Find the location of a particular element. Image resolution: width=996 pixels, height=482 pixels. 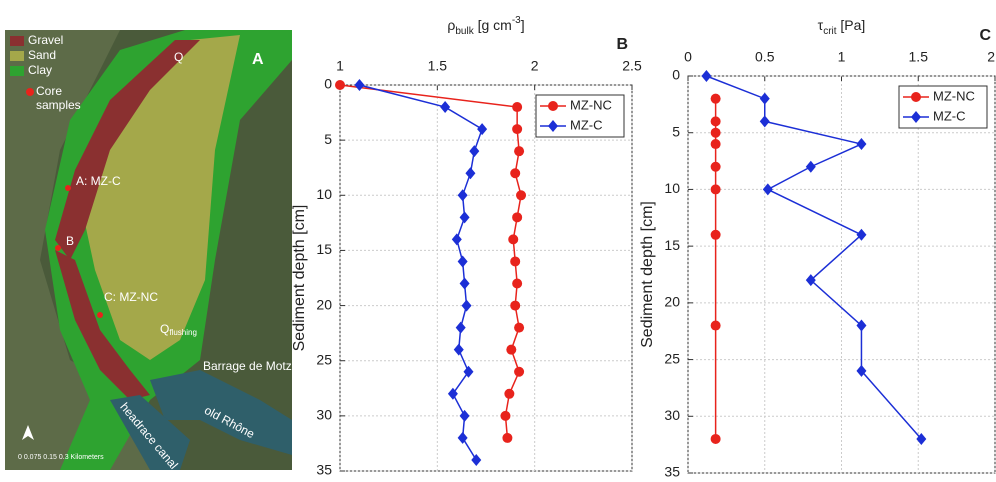

canal is located at coordinates (150, 432).